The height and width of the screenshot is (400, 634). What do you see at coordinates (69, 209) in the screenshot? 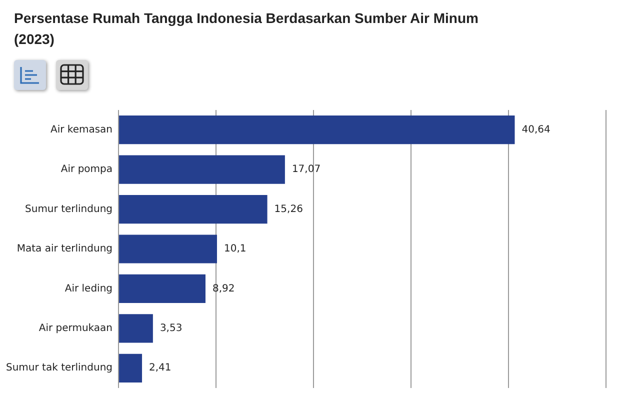
I see `y-tick-label: Sumur terlindung` at bounding box center [69, 209].